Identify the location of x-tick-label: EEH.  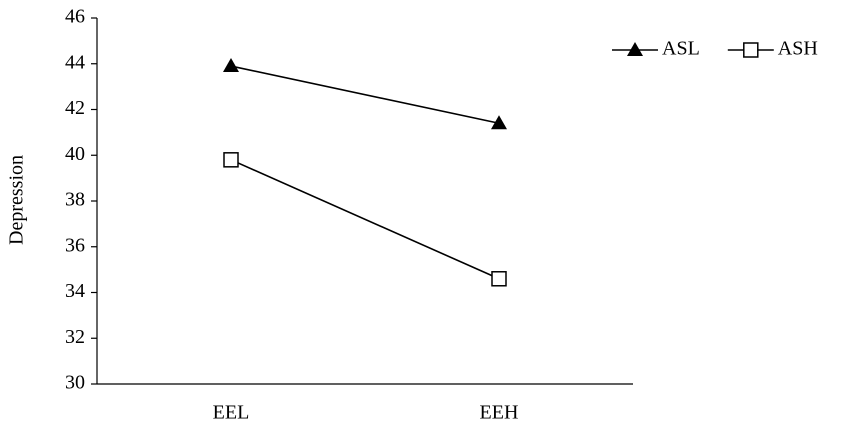
(499, 413).